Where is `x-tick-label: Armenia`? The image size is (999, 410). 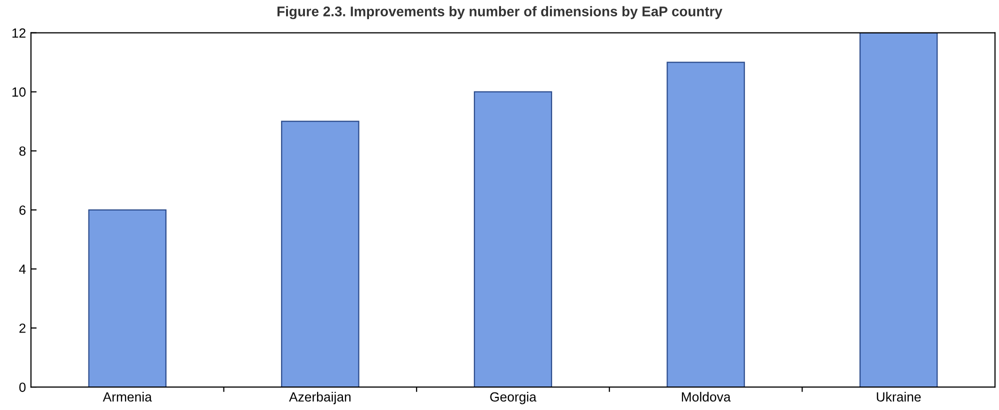 x-tick-label: Armenia is located at coordinates (127, 397).